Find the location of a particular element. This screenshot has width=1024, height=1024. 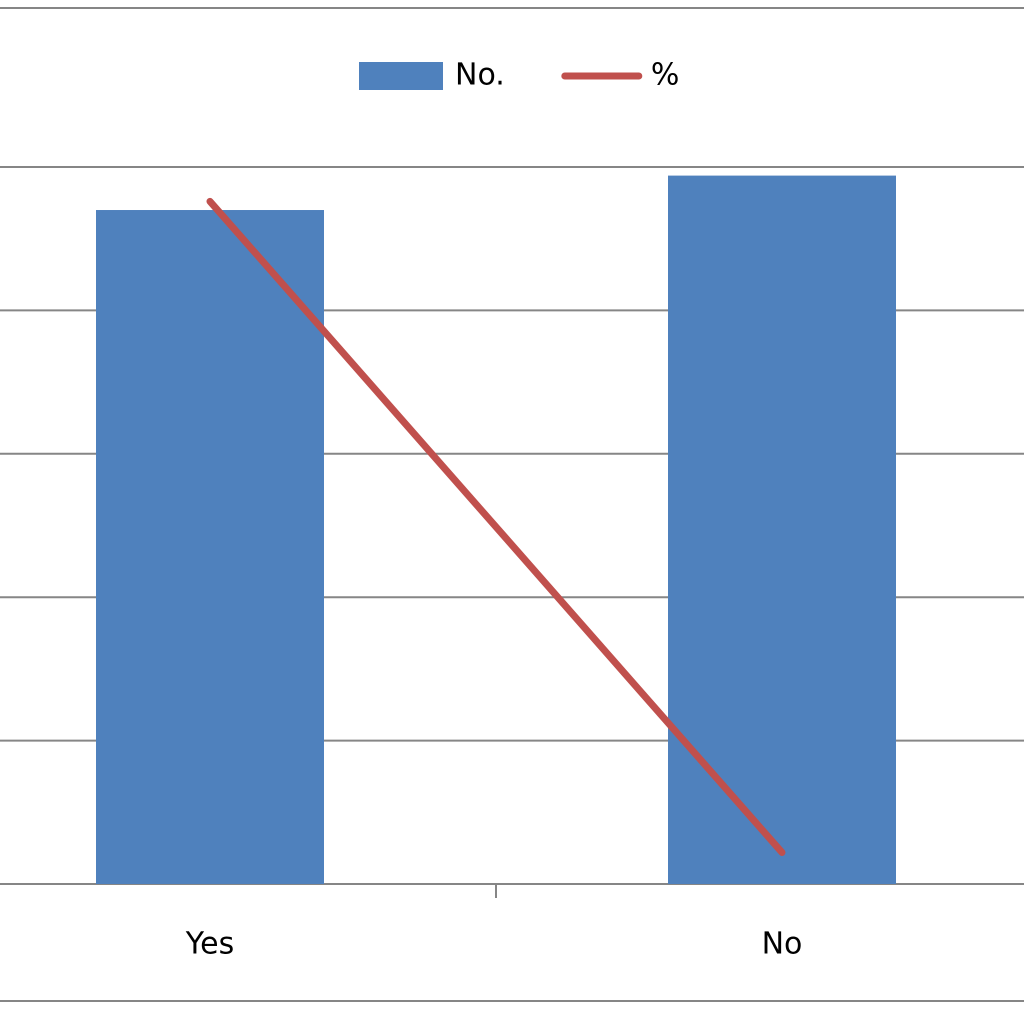

bar is located at coordinates (210, 547).